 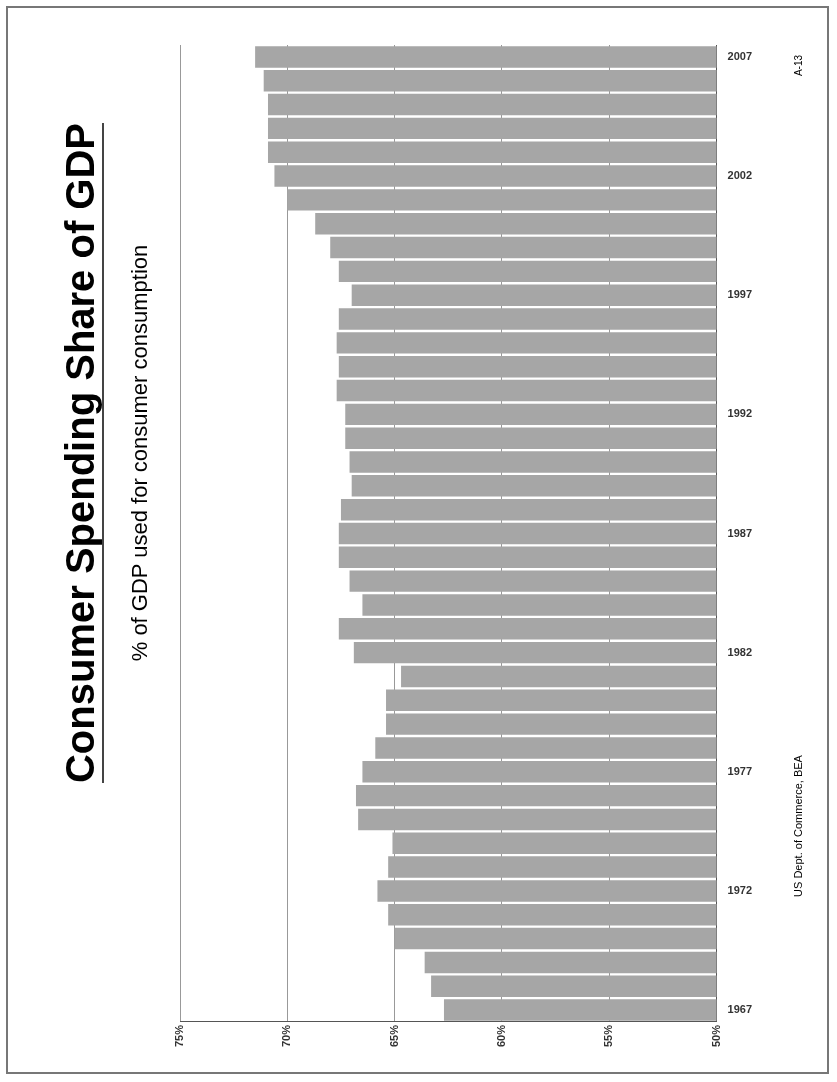 I want to click on x-tick-label: 70%, so click(x=286, y=1036).